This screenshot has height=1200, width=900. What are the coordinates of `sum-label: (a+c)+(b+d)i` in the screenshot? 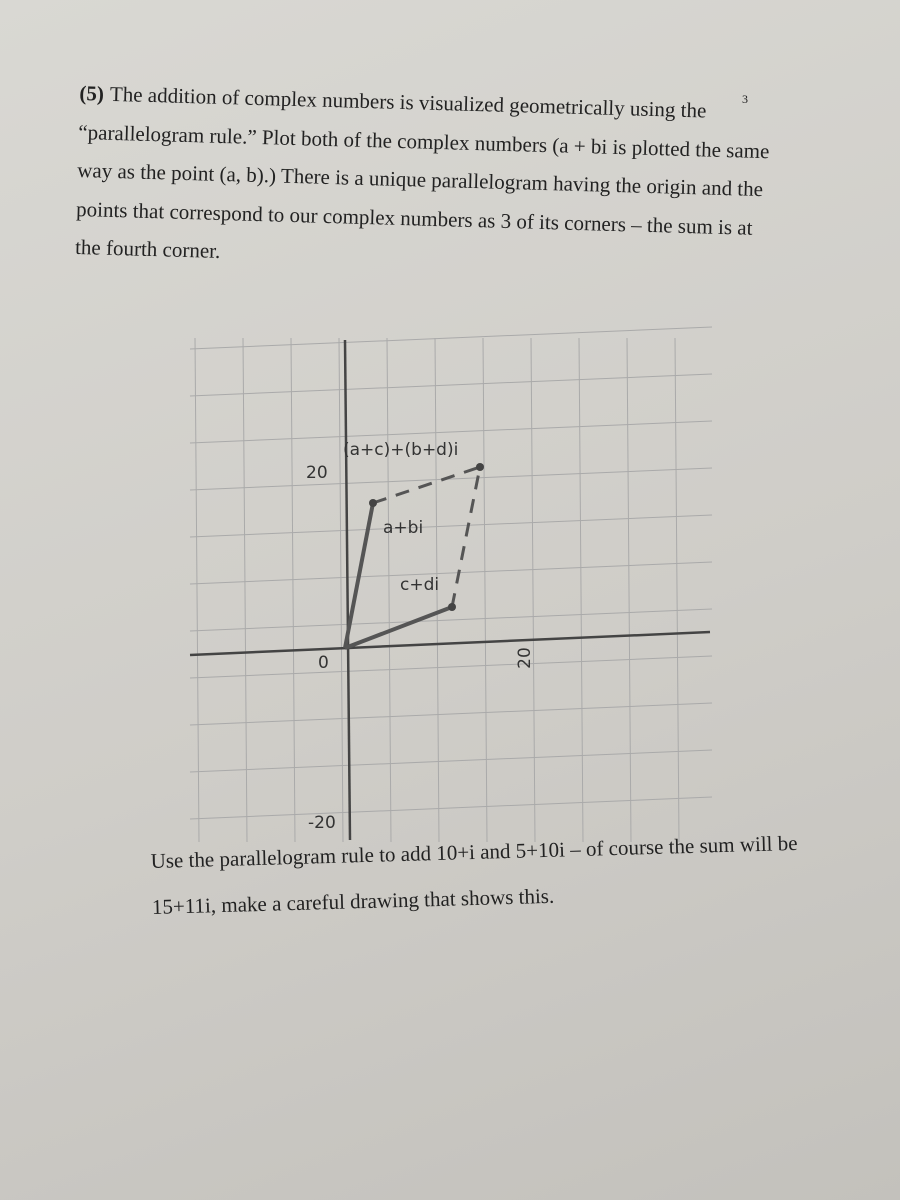 It's located at (400, 450).